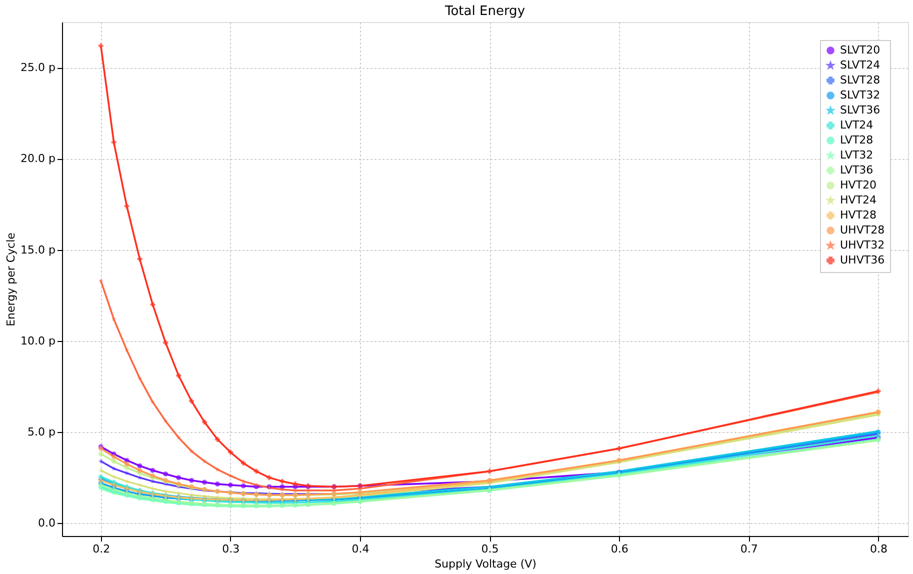  Describe the element at coordinates (860, 80) in the screenshot. I see `legend-label: SLVT28` at that location.